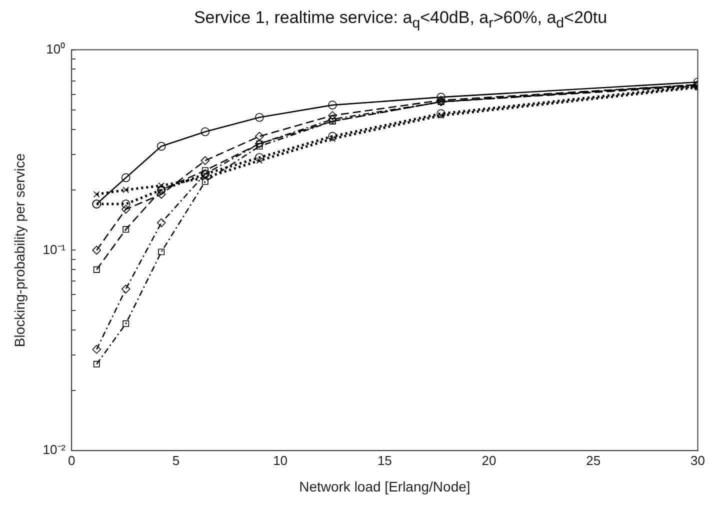 This screenshot has width=721, height=508. Describe the element at coordinates (698, 460) in the screenshot. I see `x-tick-label: 30` at that location.